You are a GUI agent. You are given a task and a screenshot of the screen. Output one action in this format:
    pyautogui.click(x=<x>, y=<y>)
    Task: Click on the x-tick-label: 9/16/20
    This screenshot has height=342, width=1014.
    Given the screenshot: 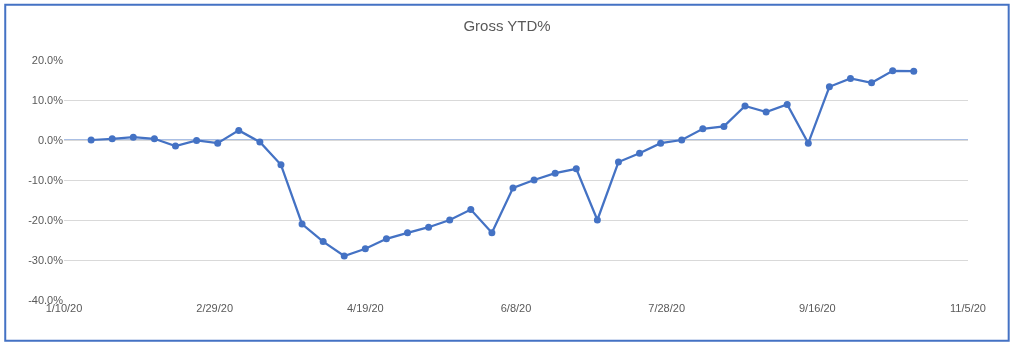 What is the action you would take?
    pyautogui.click(x=817, y=308)
    